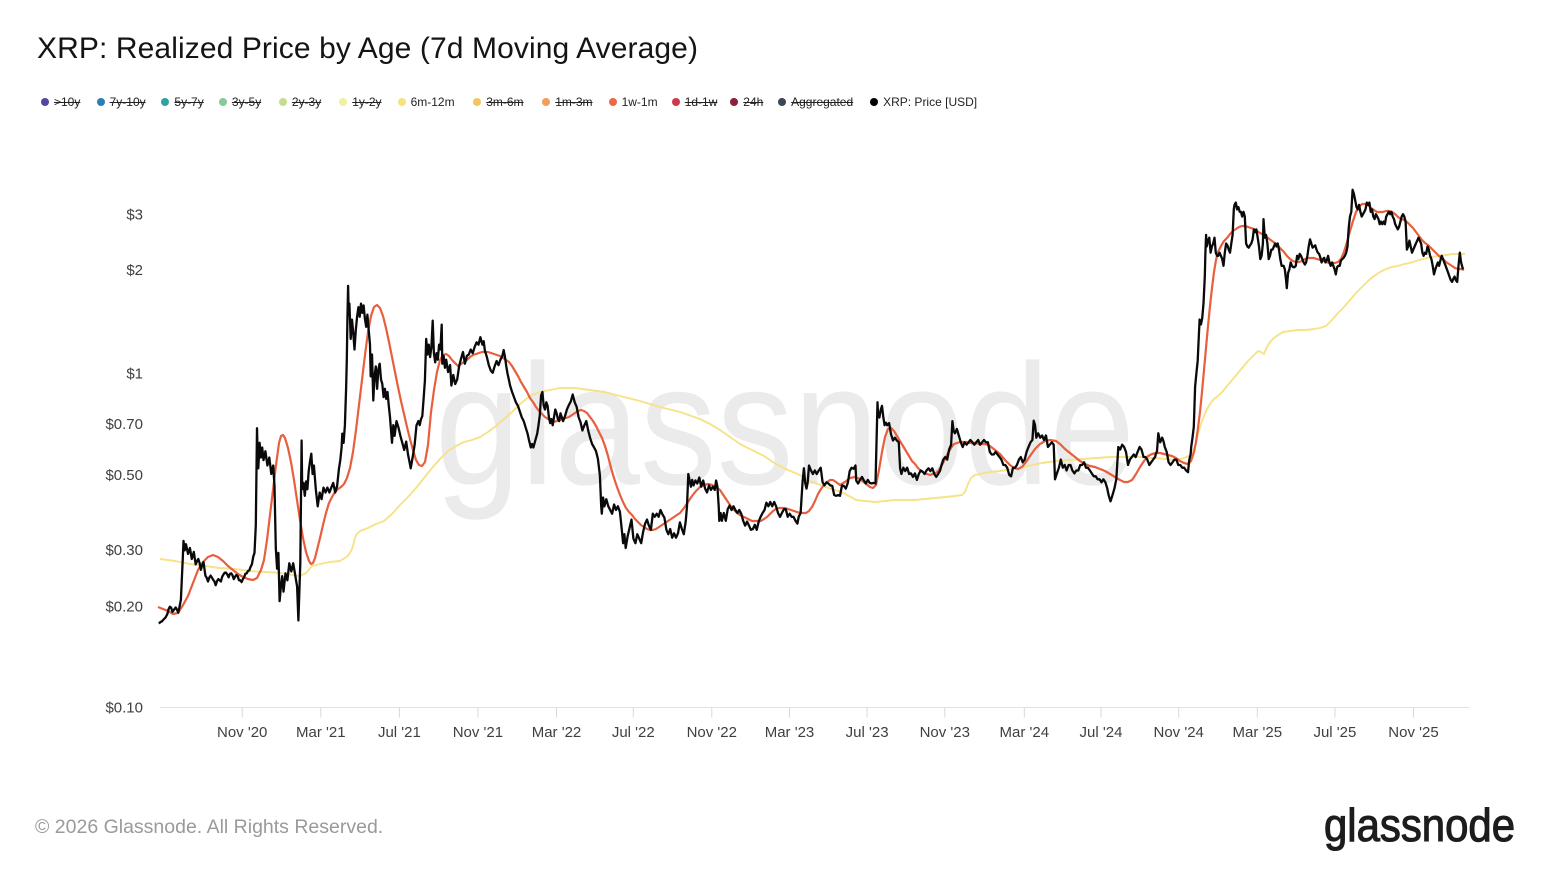  Describe the element at coordinates (124, 707) in the screenshot. I see `svg-text: $0.10` at that location.